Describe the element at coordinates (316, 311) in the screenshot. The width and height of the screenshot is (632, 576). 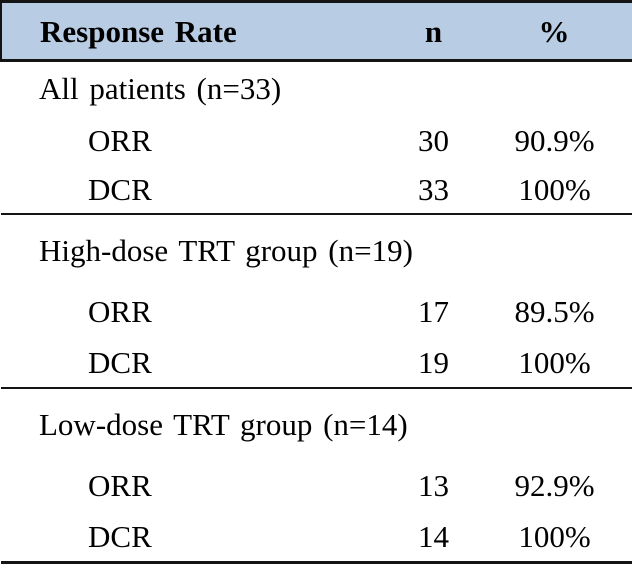
I see `table-row: ORR 17 89.5%` at that location.